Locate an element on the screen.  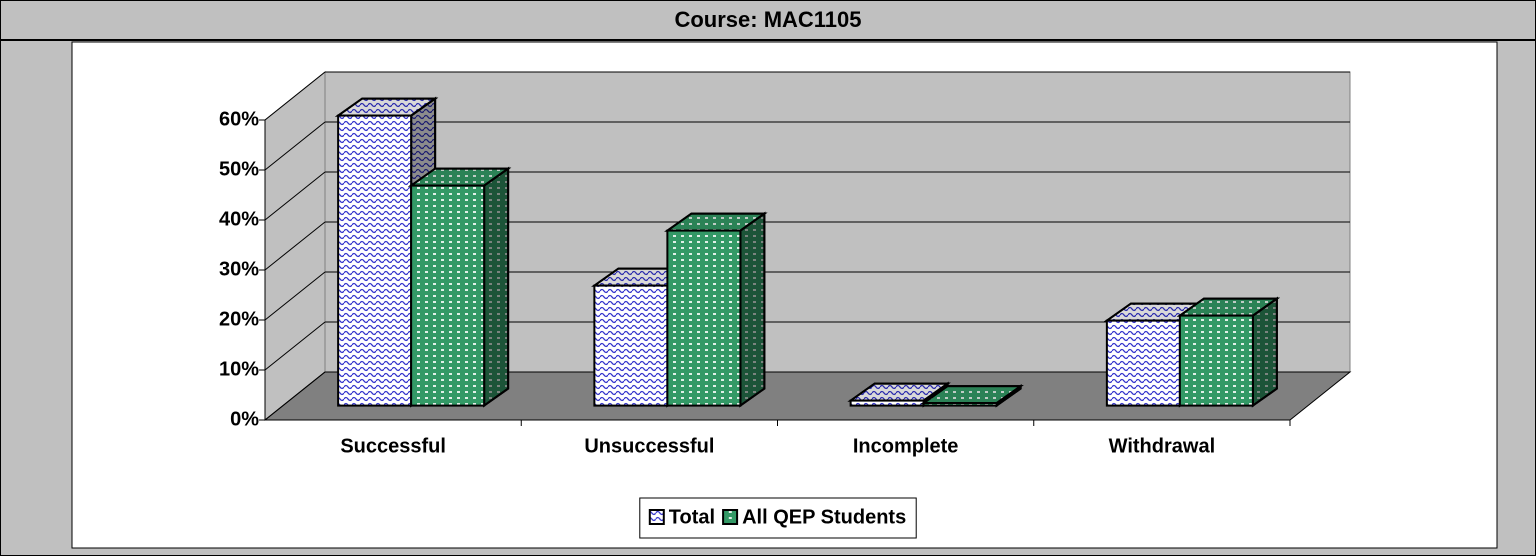
y-tick-label: 60% is located at coordinates (239, 119).